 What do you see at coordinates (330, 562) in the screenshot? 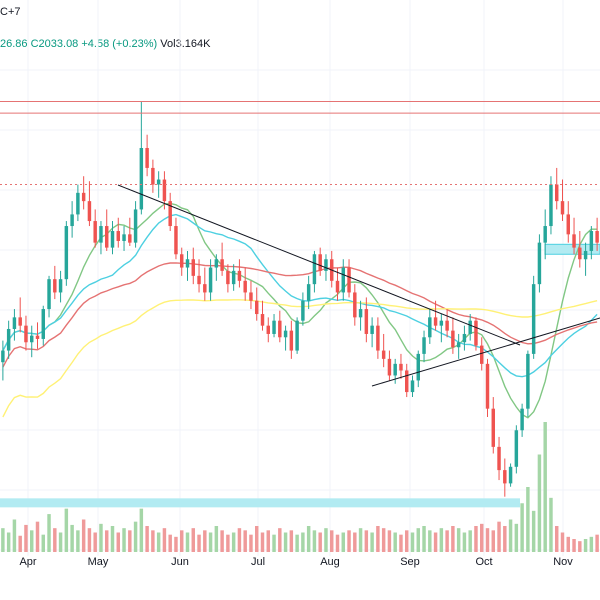
I see `x-tick-label: Aug` at bounding box center [330, 562].